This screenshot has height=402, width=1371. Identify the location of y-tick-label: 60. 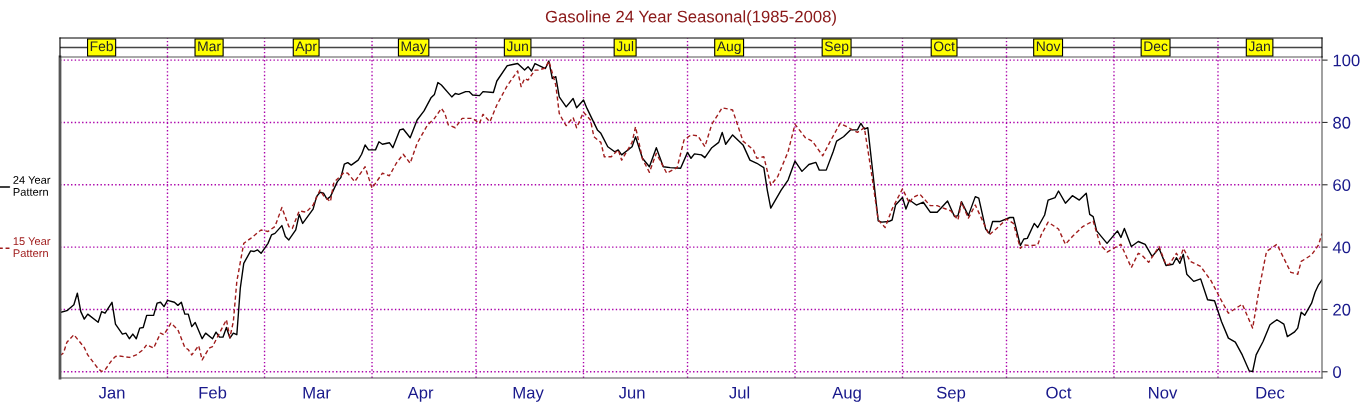
(1342, 185).